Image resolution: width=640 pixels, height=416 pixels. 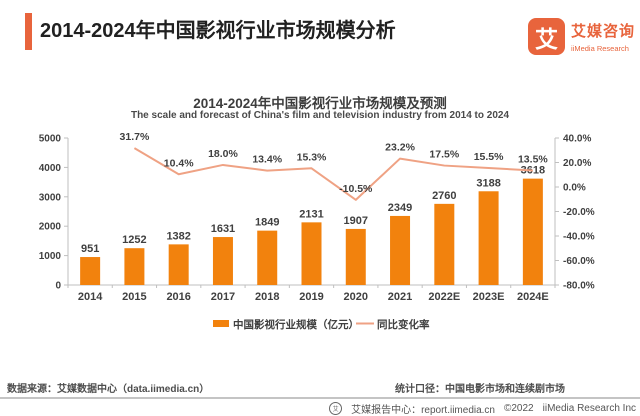 I want to click on left-axis-tick-label: 3000, so click(x=50, y=197).